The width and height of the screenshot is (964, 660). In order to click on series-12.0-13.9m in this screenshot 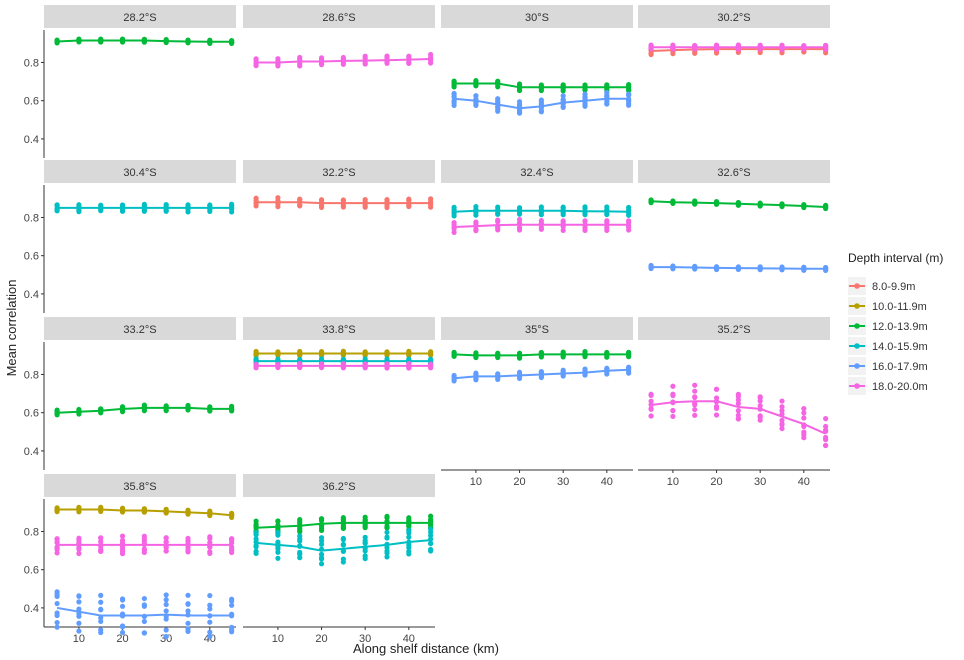, I will do `click(343, 525)`.